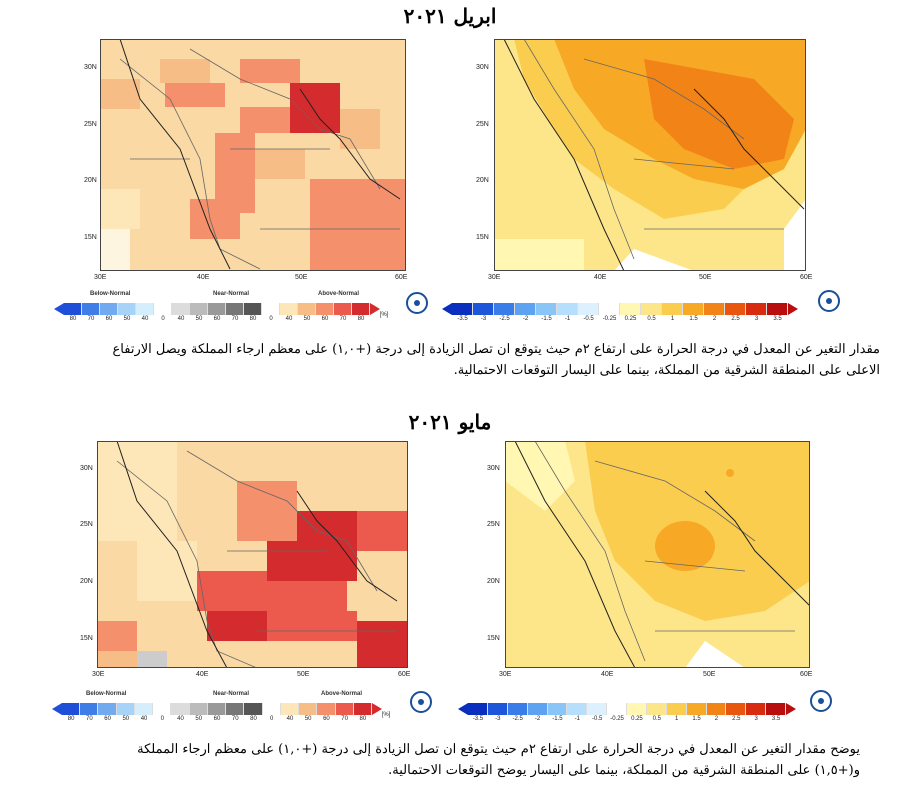 The height and width of the screenshot is (800, 900). What do you see at coordinates (463, 709) in the screenshot?
I see `may-anom-arrow-left` at bounding box center [463, 709].